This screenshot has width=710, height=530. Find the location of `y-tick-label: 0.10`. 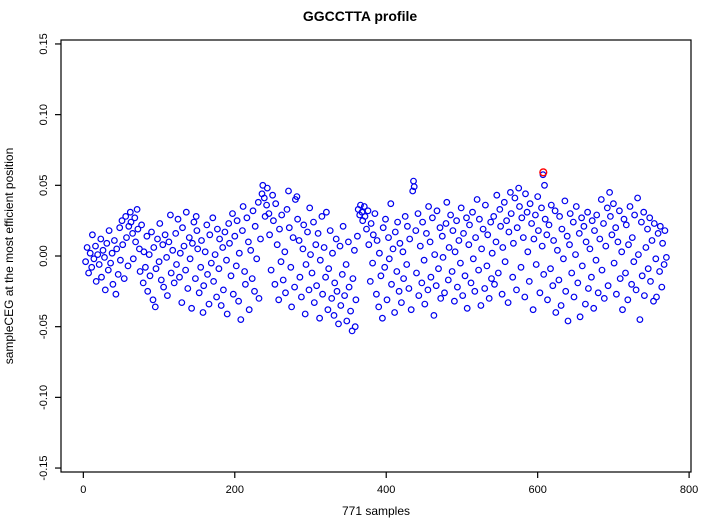

y-tick-label: 0.10 is located at coordinates (44, 114).